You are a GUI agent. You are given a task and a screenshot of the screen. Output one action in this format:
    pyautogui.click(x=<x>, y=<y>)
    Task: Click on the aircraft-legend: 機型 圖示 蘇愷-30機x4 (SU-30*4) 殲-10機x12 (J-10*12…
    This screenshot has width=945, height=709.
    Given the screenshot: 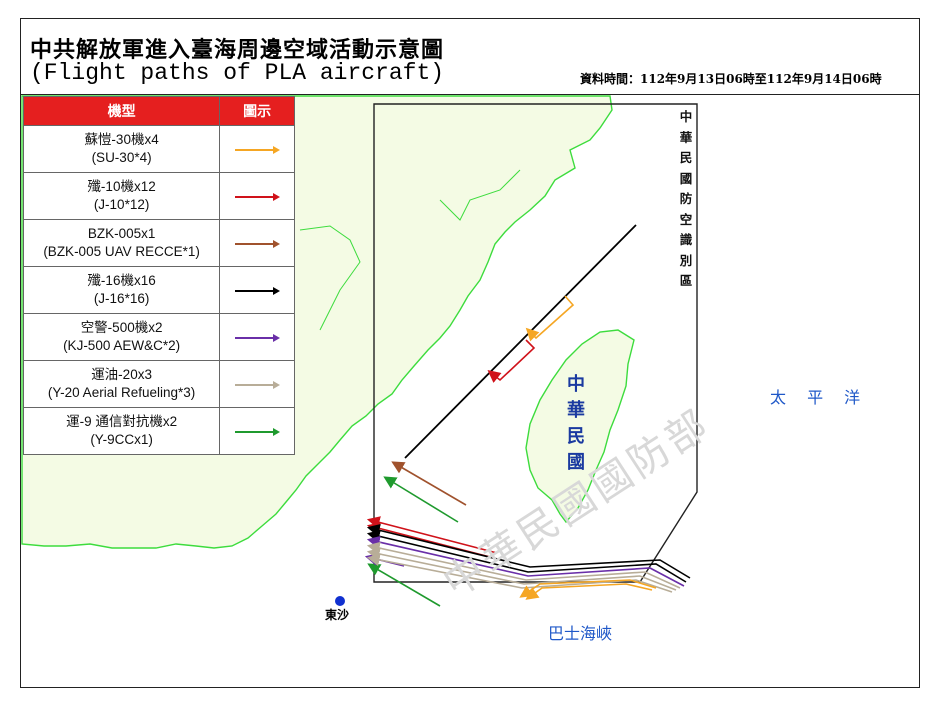 What is the action you would take?
    pyautogui.click(x=158, y=275)
    